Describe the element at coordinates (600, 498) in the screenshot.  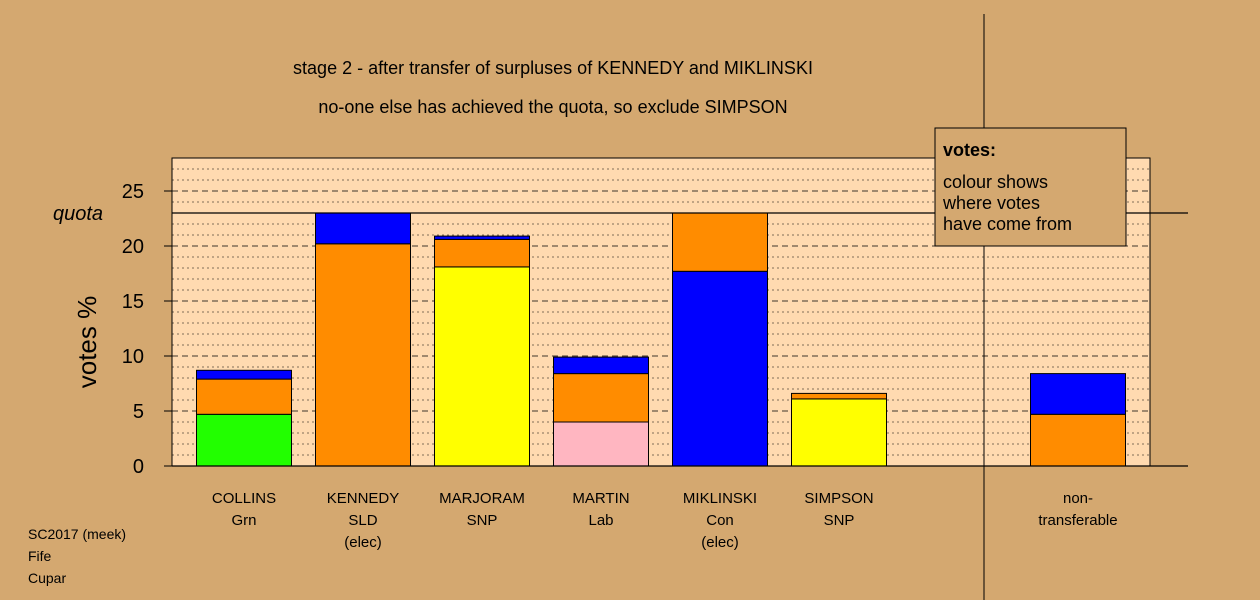
I see `x-label-name: MARTIN` at that location.